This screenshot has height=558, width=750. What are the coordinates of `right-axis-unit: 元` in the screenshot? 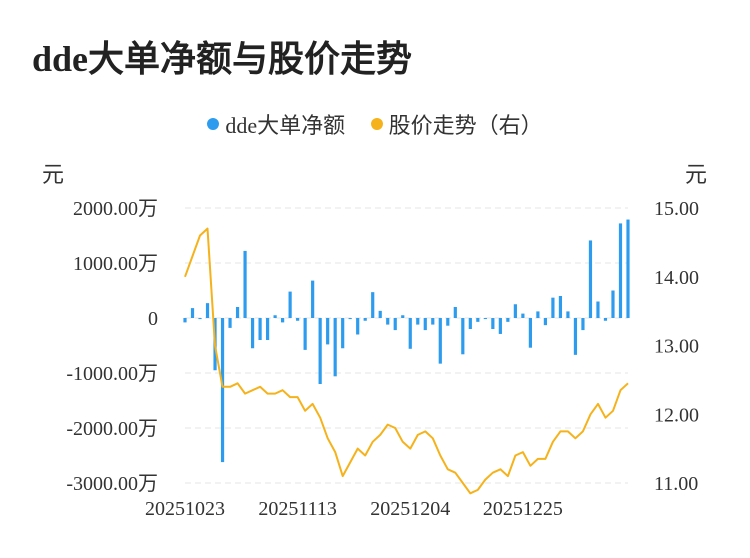 It's located at (696, 174).